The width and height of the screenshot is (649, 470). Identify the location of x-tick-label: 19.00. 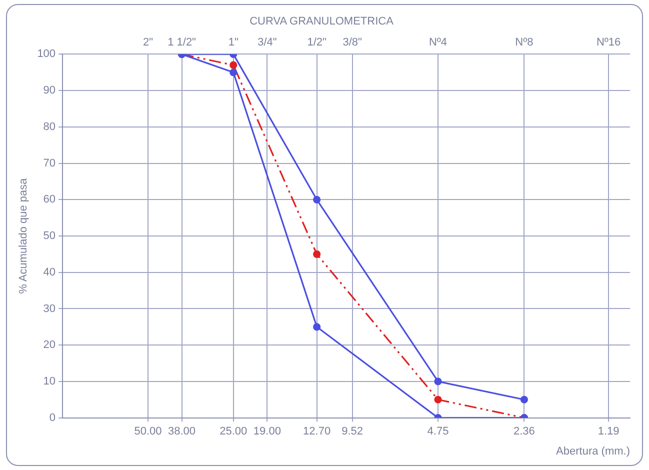
(267, 431).